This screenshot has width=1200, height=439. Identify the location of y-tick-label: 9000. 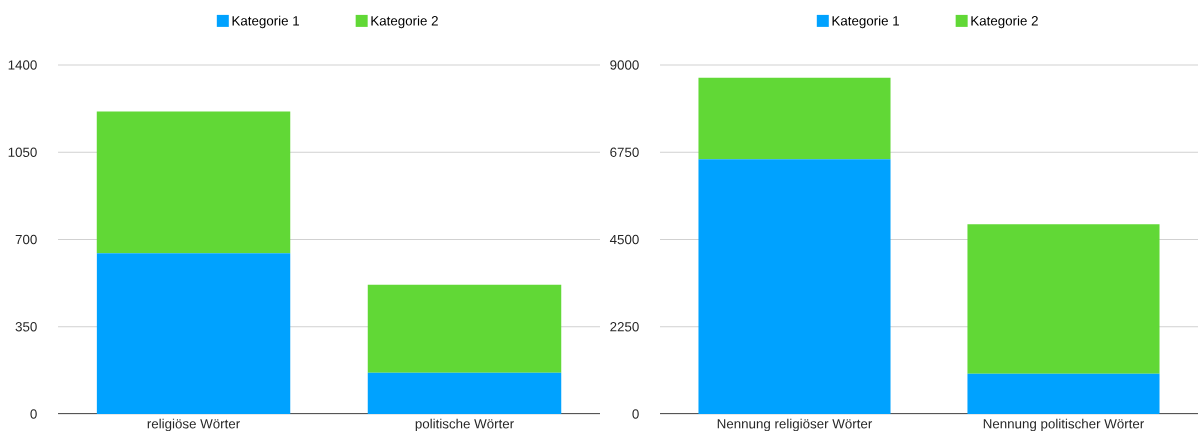
(624, 65).